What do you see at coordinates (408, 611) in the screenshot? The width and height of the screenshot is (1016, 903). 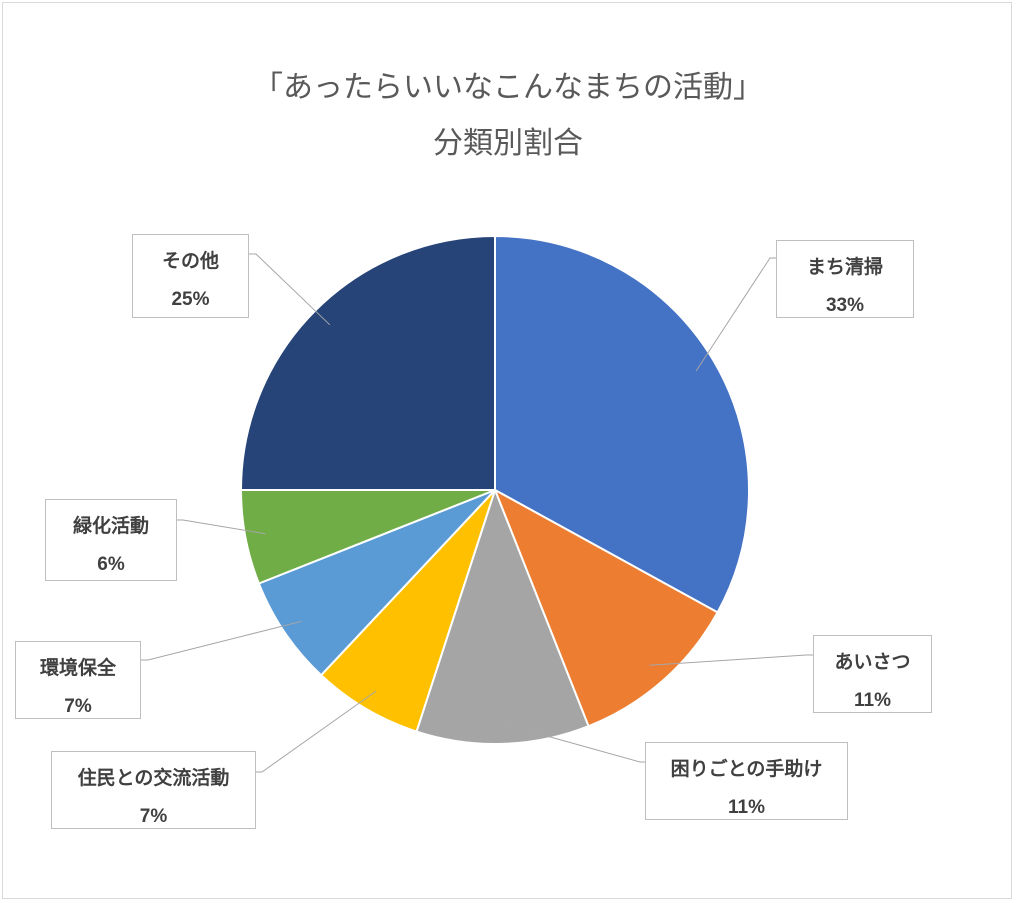 I see `slice-juumin-kouryuu` at bounding box center [408, 611].